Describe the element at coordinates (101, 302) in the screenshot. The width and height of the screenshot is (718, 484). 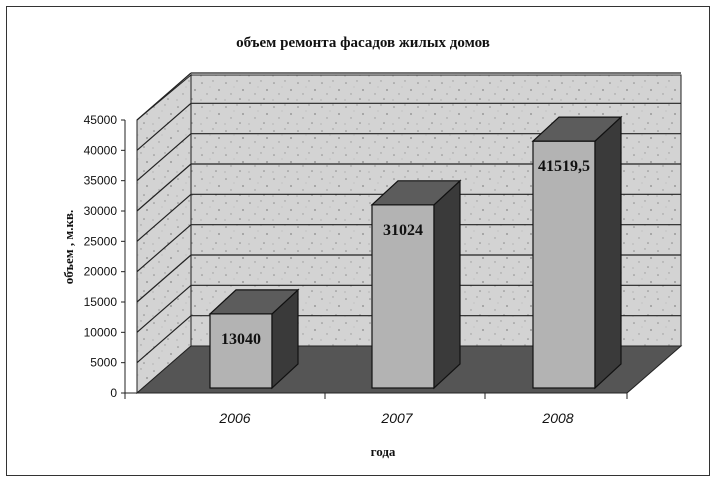
I see `y-tick-label: 15000` at that location.